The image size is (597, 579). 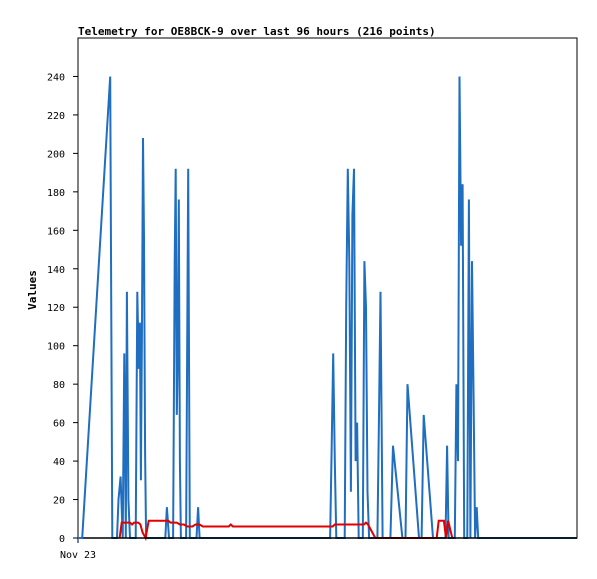 I want to click on y-tick-label: 200, so click(x=56, y=154).